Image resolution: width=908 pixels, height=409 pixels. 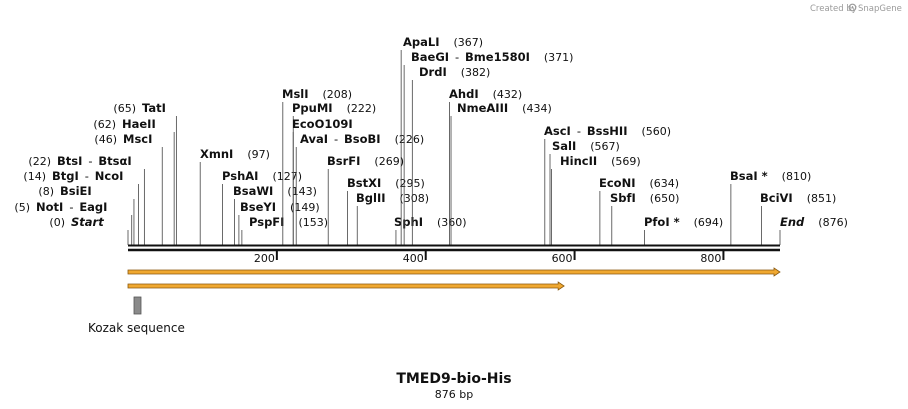 I want to click on site-position: (567), so click(x=605, y=146).